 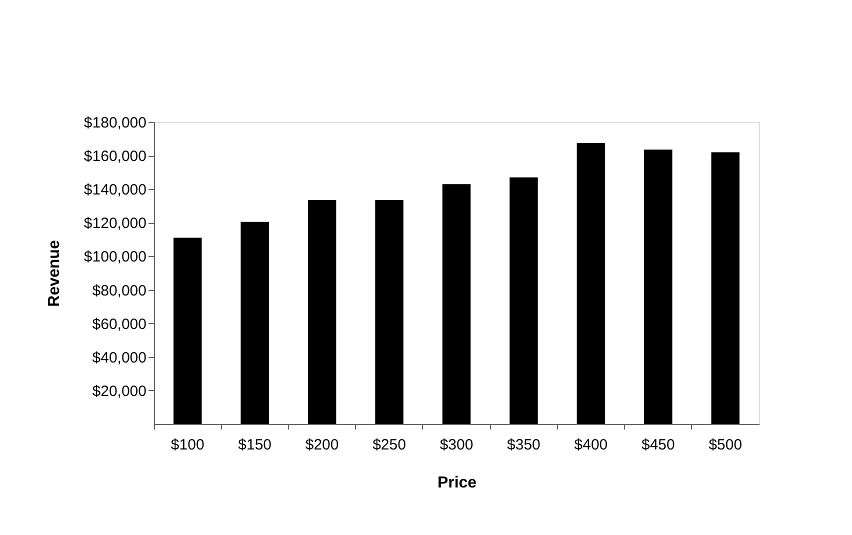 I want to click on y-tick-label: $140,000, so click(x=115, y=190).